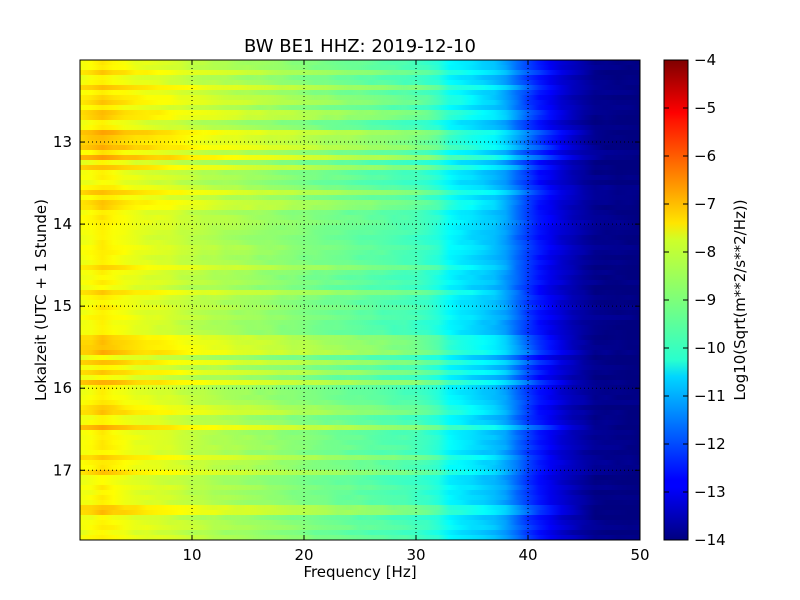 This screenshot has height=600, width=800. Describe the element at coordinates (740, 299) in the screenshot. I see `colorbar-label: Log10(Sqrt(m**2/s**2/Hz))` at that location.